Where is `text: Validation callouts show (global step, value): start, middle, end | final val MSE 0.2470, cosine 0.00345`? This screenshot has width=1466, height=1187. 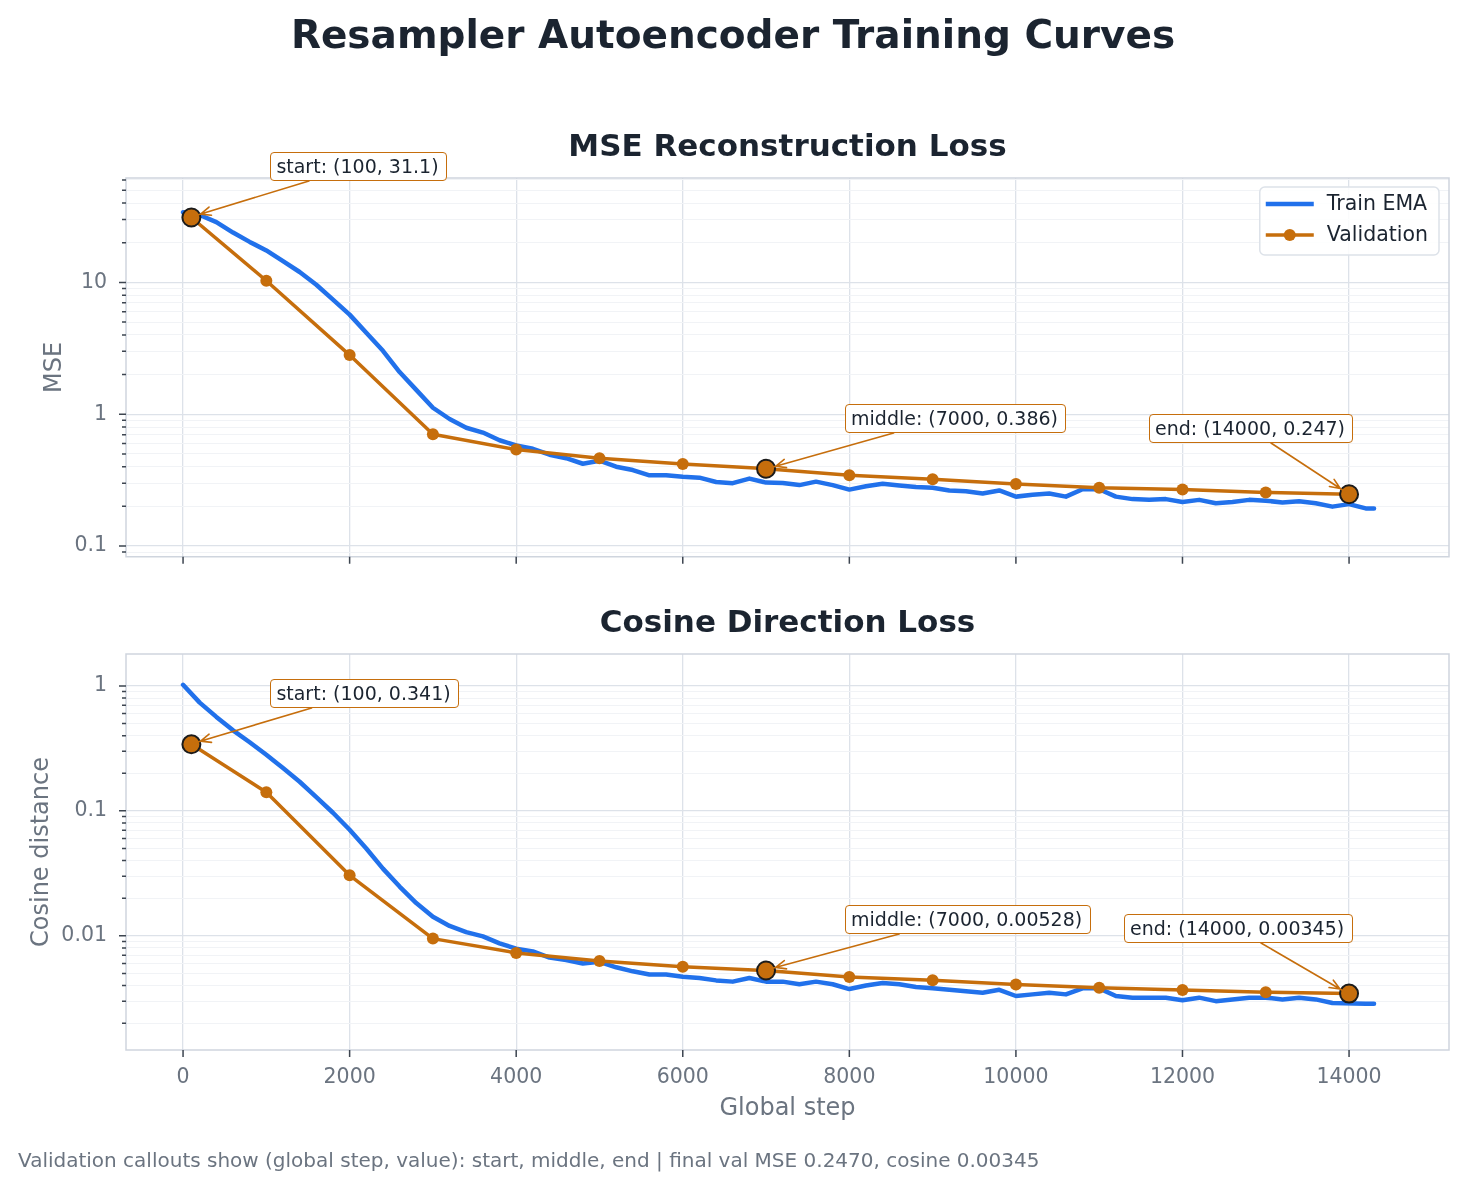 text: Validation callouts show (global step, value): start, middle, end | final val MSE 0.2470, cosine 0.00345 is located at coordinates (529, 1160).